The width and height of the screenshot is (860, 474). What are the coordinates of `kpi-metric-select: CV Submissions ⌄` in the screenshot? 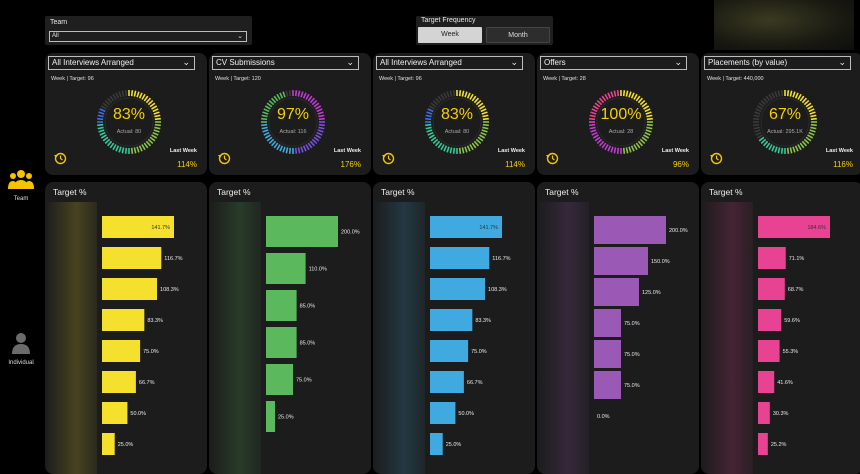 It's located at (285, 63).